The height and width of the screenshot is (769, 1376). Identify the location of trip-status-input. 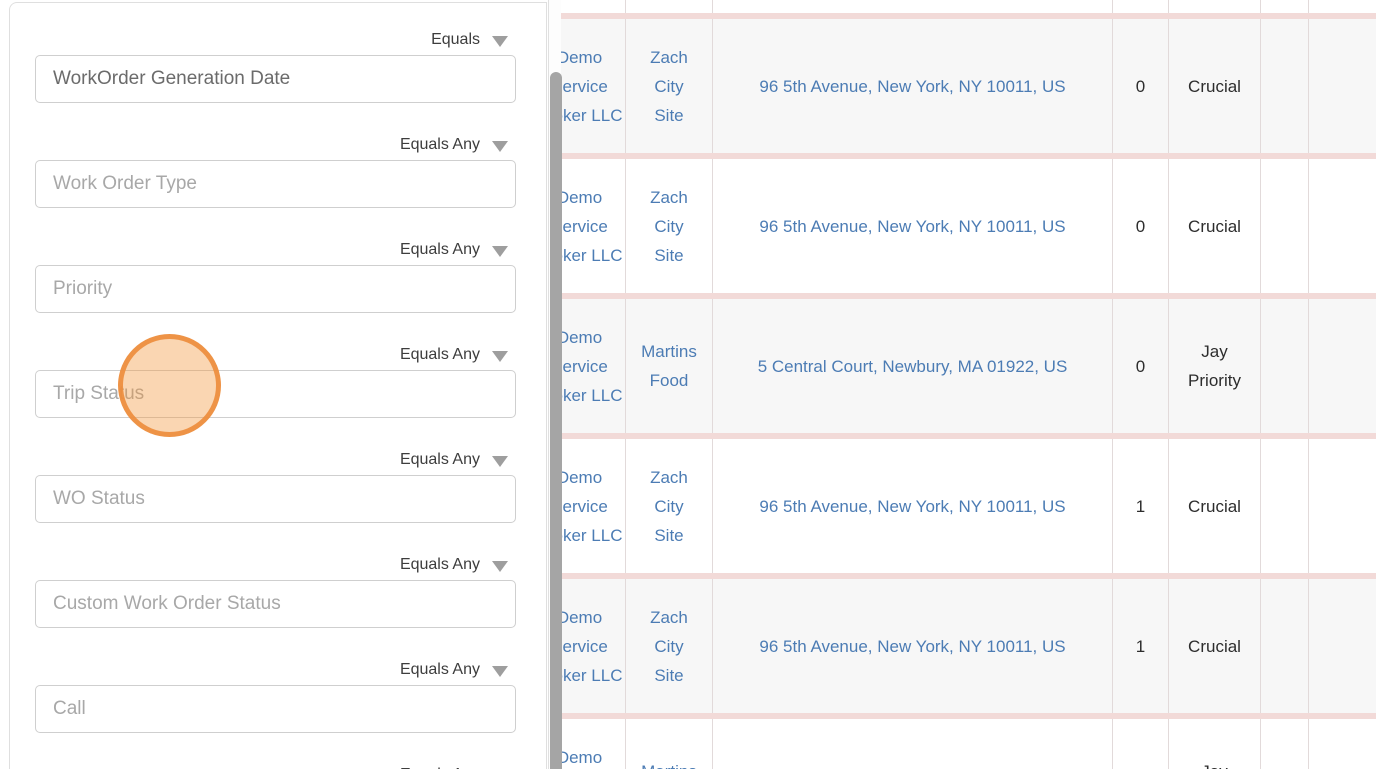
(275, 394).